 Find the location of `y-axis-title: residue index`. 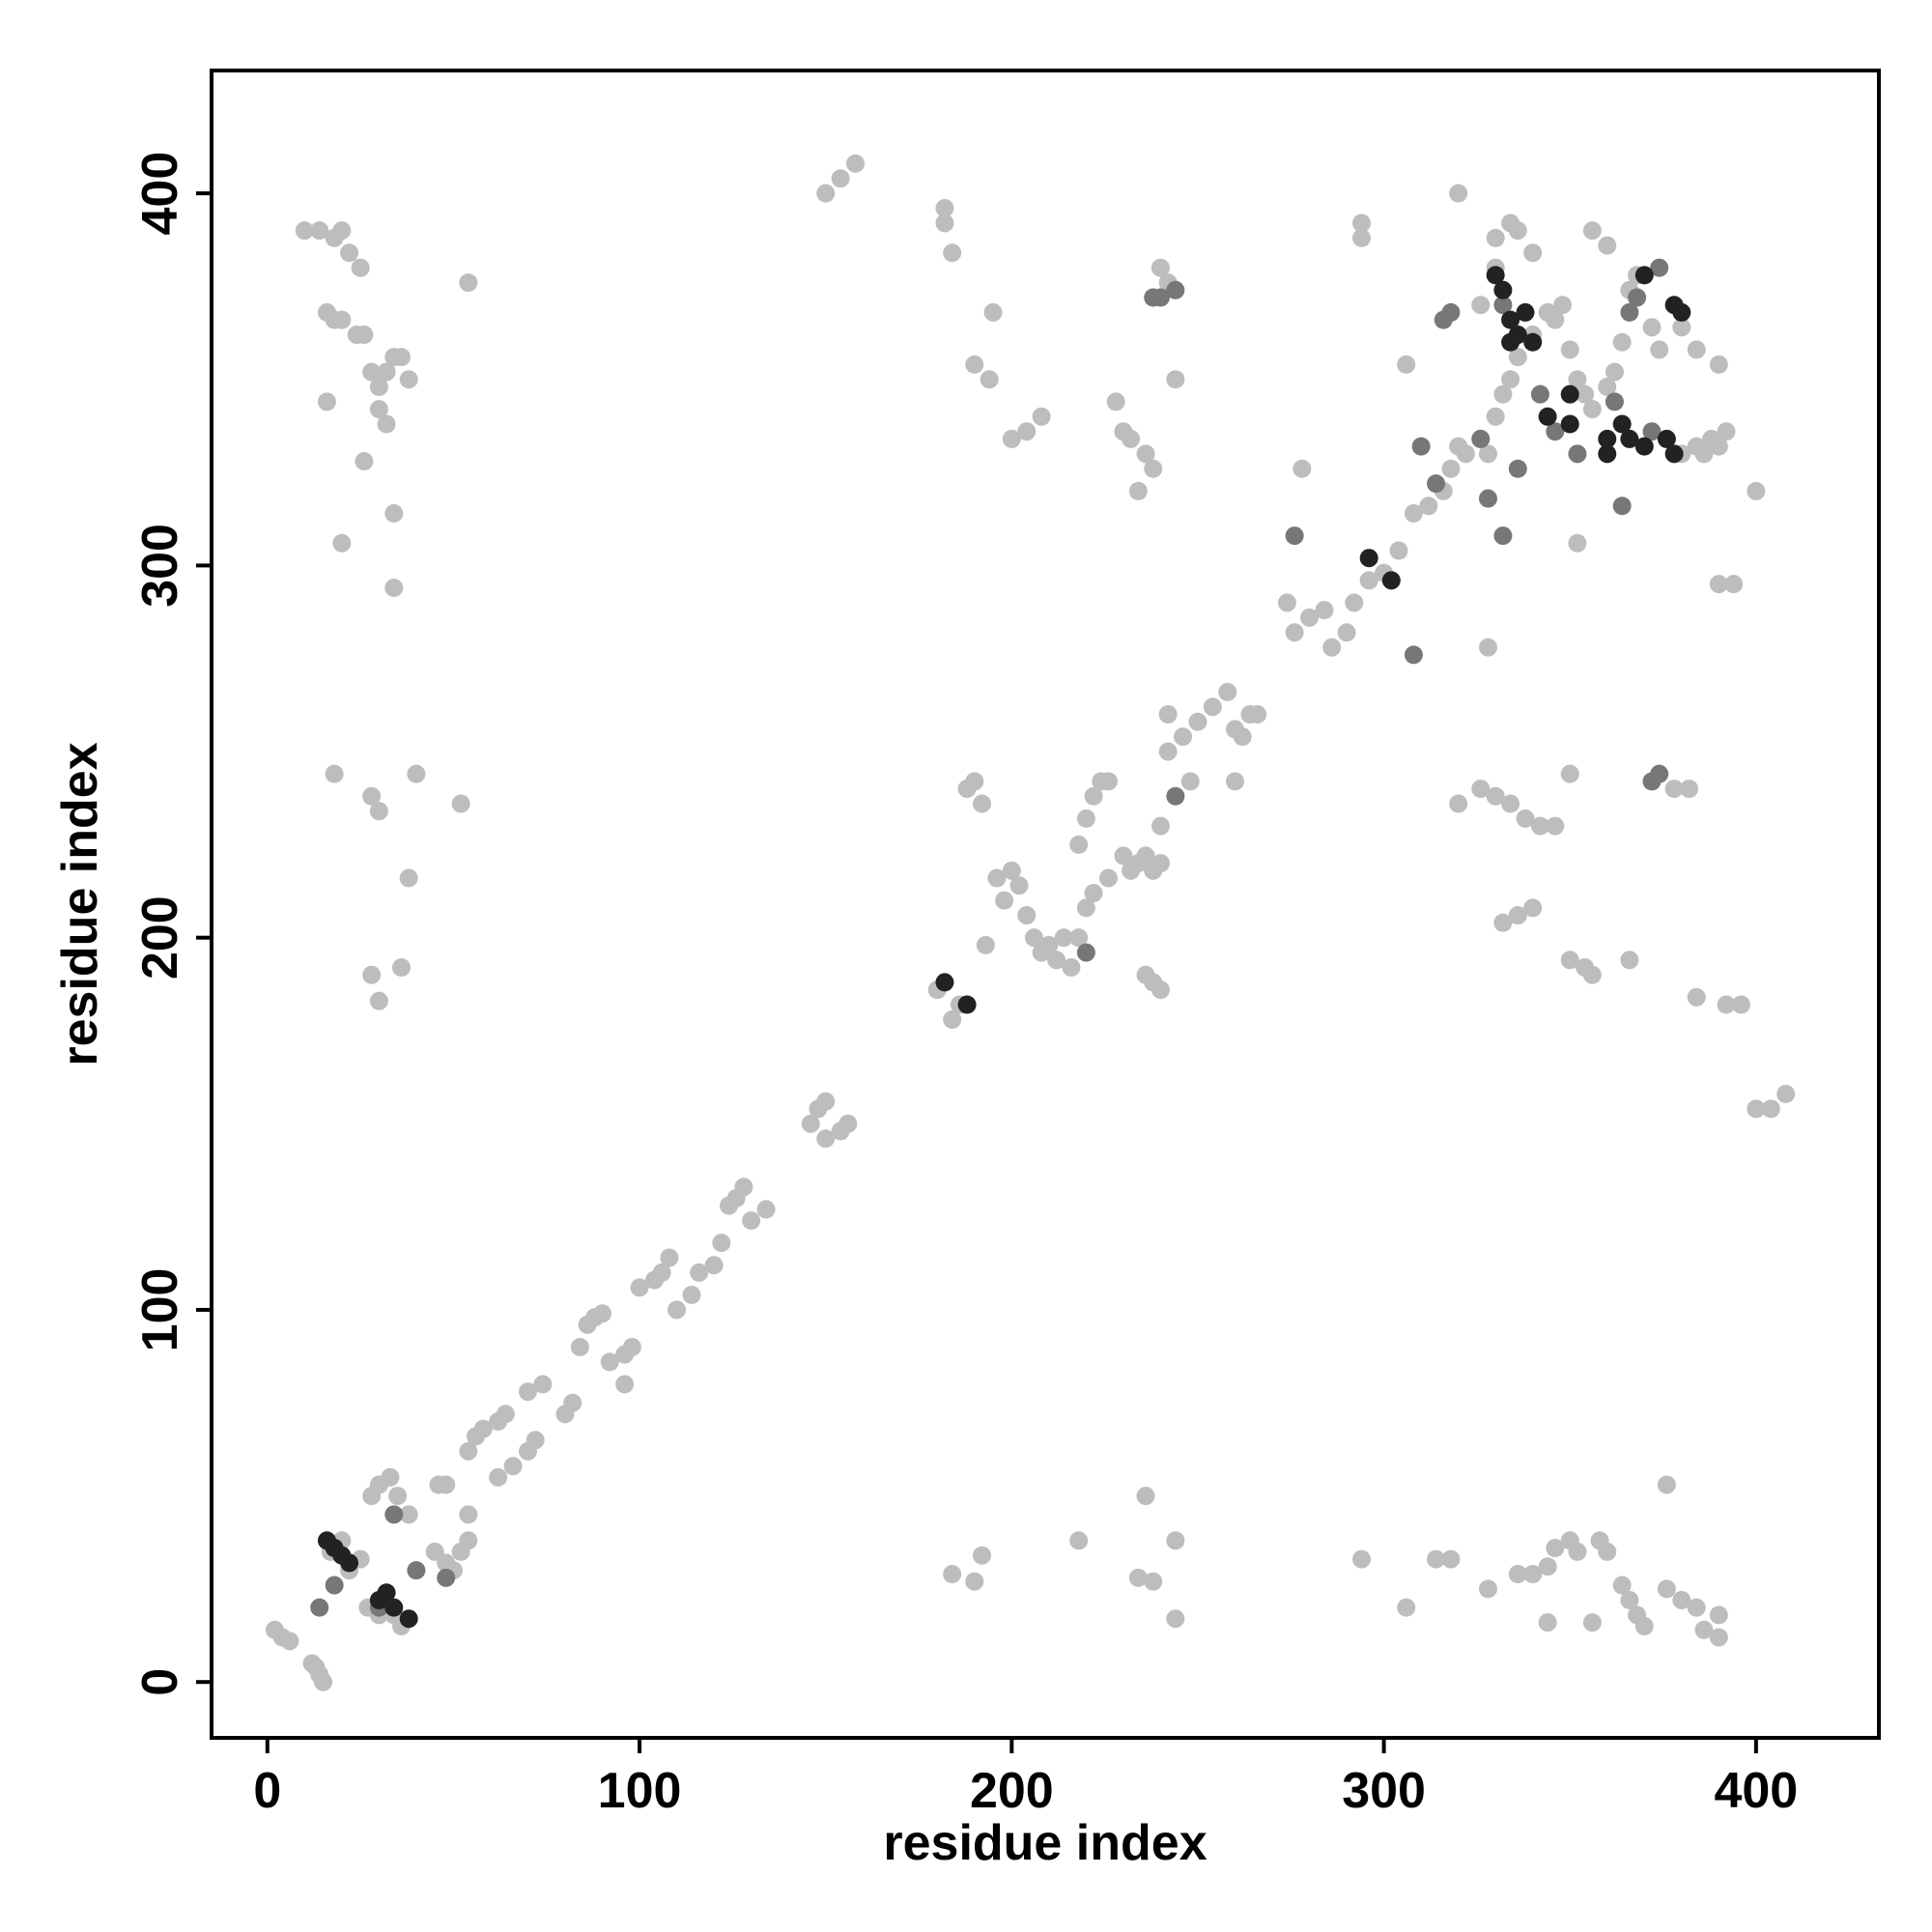

y-axis-title: residue index is located at coordinates (80, 903).